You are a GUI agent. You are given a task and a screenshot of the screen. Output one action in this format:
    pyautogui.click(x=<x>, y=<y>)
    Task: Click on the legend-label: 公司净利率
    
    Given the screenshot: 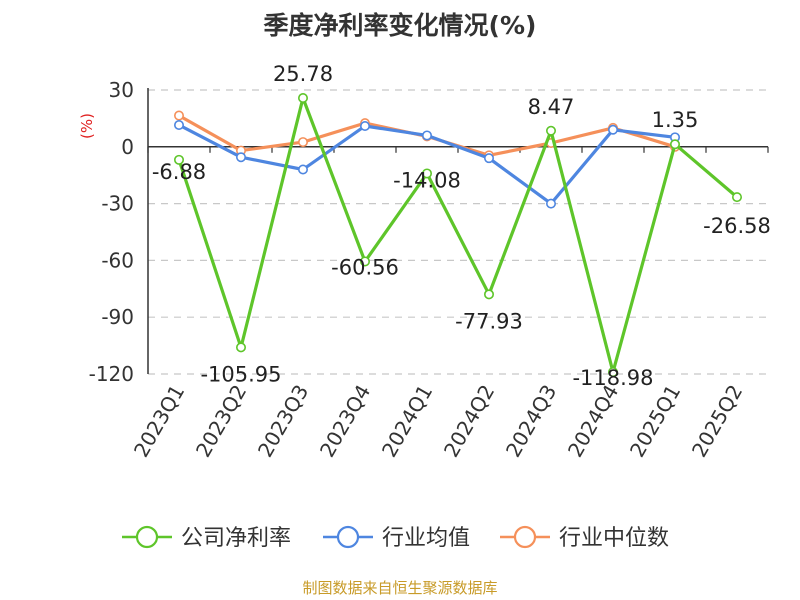 What is the action you would take?
    pyautogui.click(x=236, y=538)
    